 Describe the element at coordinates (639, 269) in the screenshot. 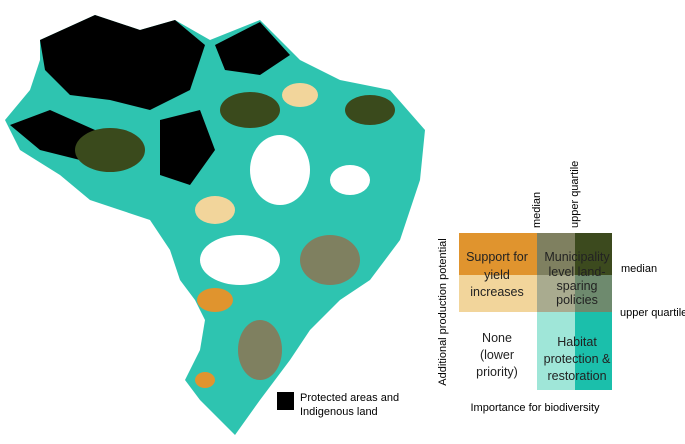

I see `row-threshold: median` at that location.